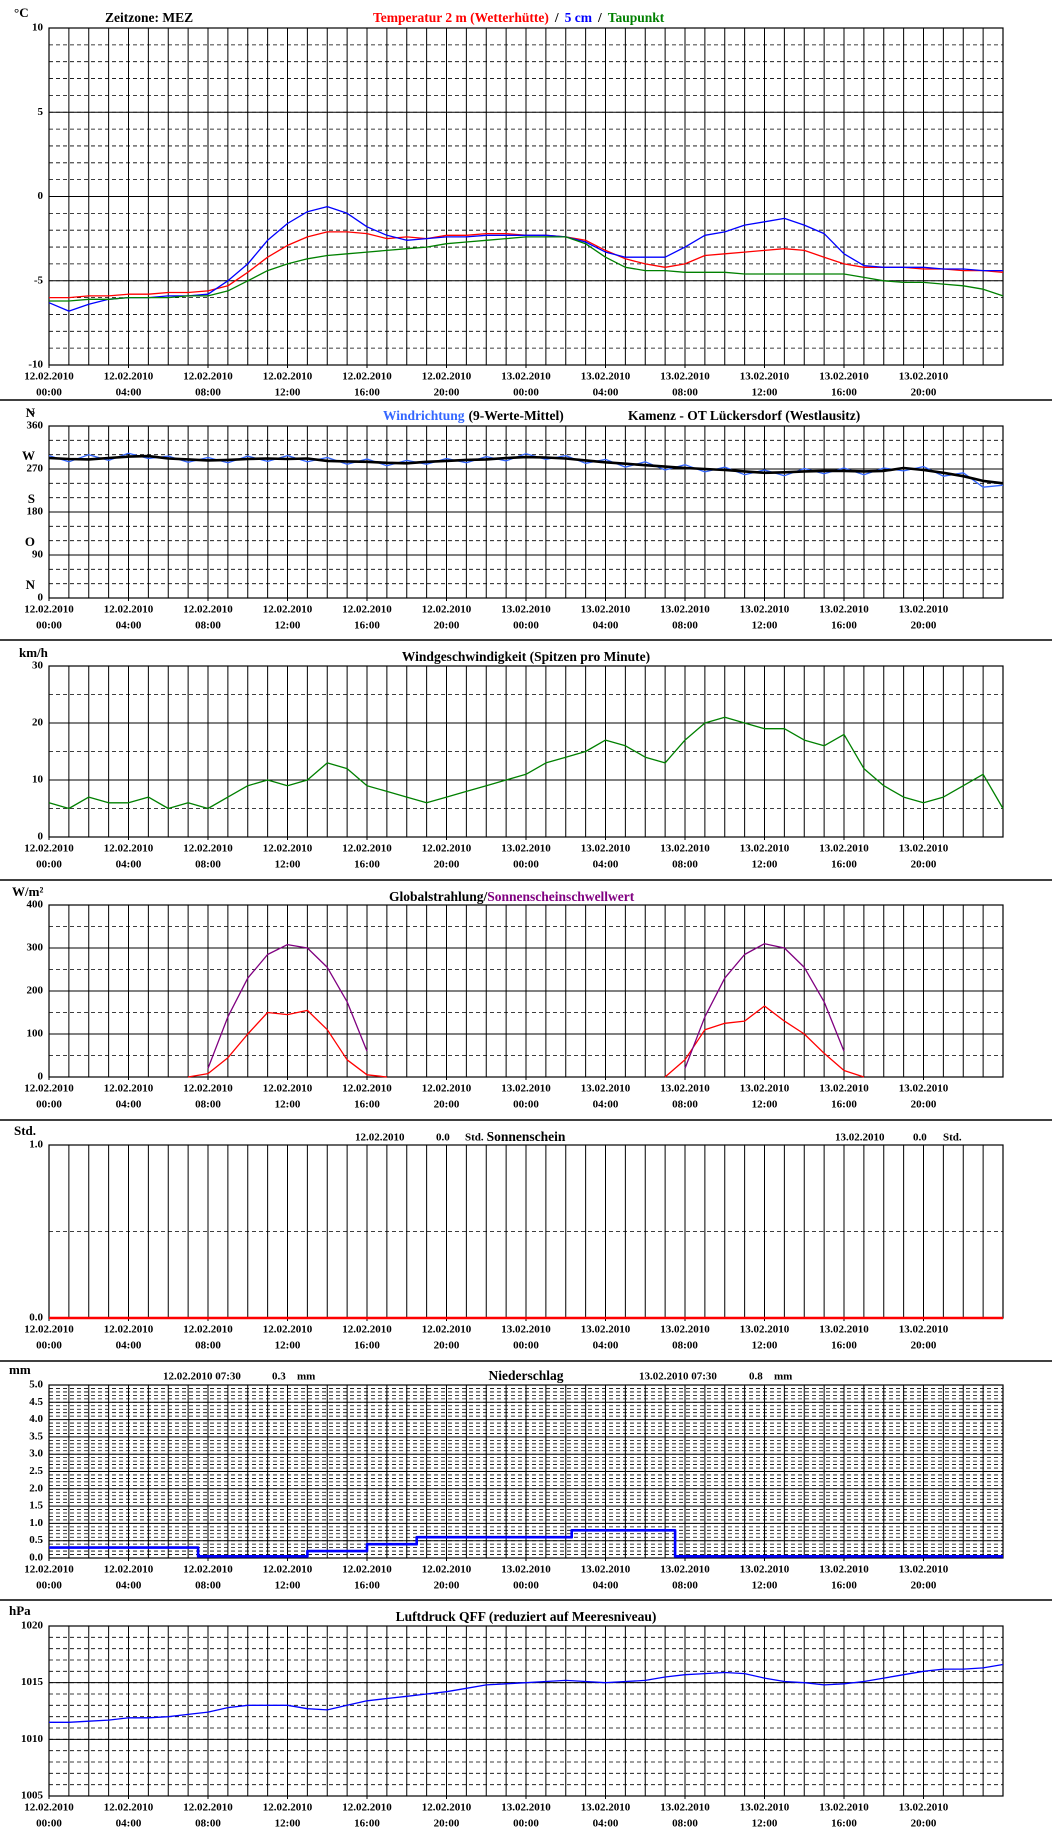  What do you see at coordinates (952, 1138) in the screenshot?
I see `annotation: Std.` at bounding box center [952, 1138].